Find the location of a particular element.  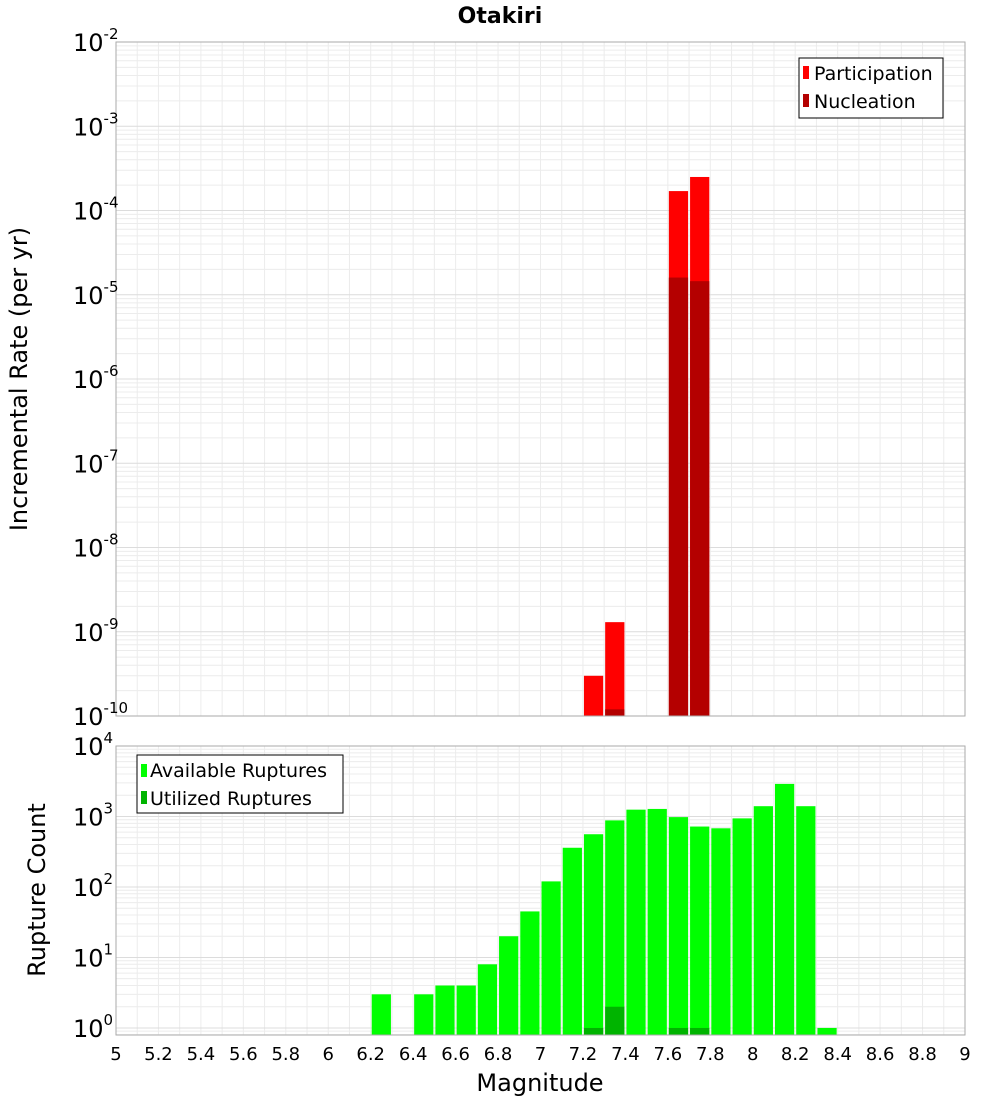

bottom-legend: Available Ruptures Utilized Ruptures is located at coordinates (240, 784).